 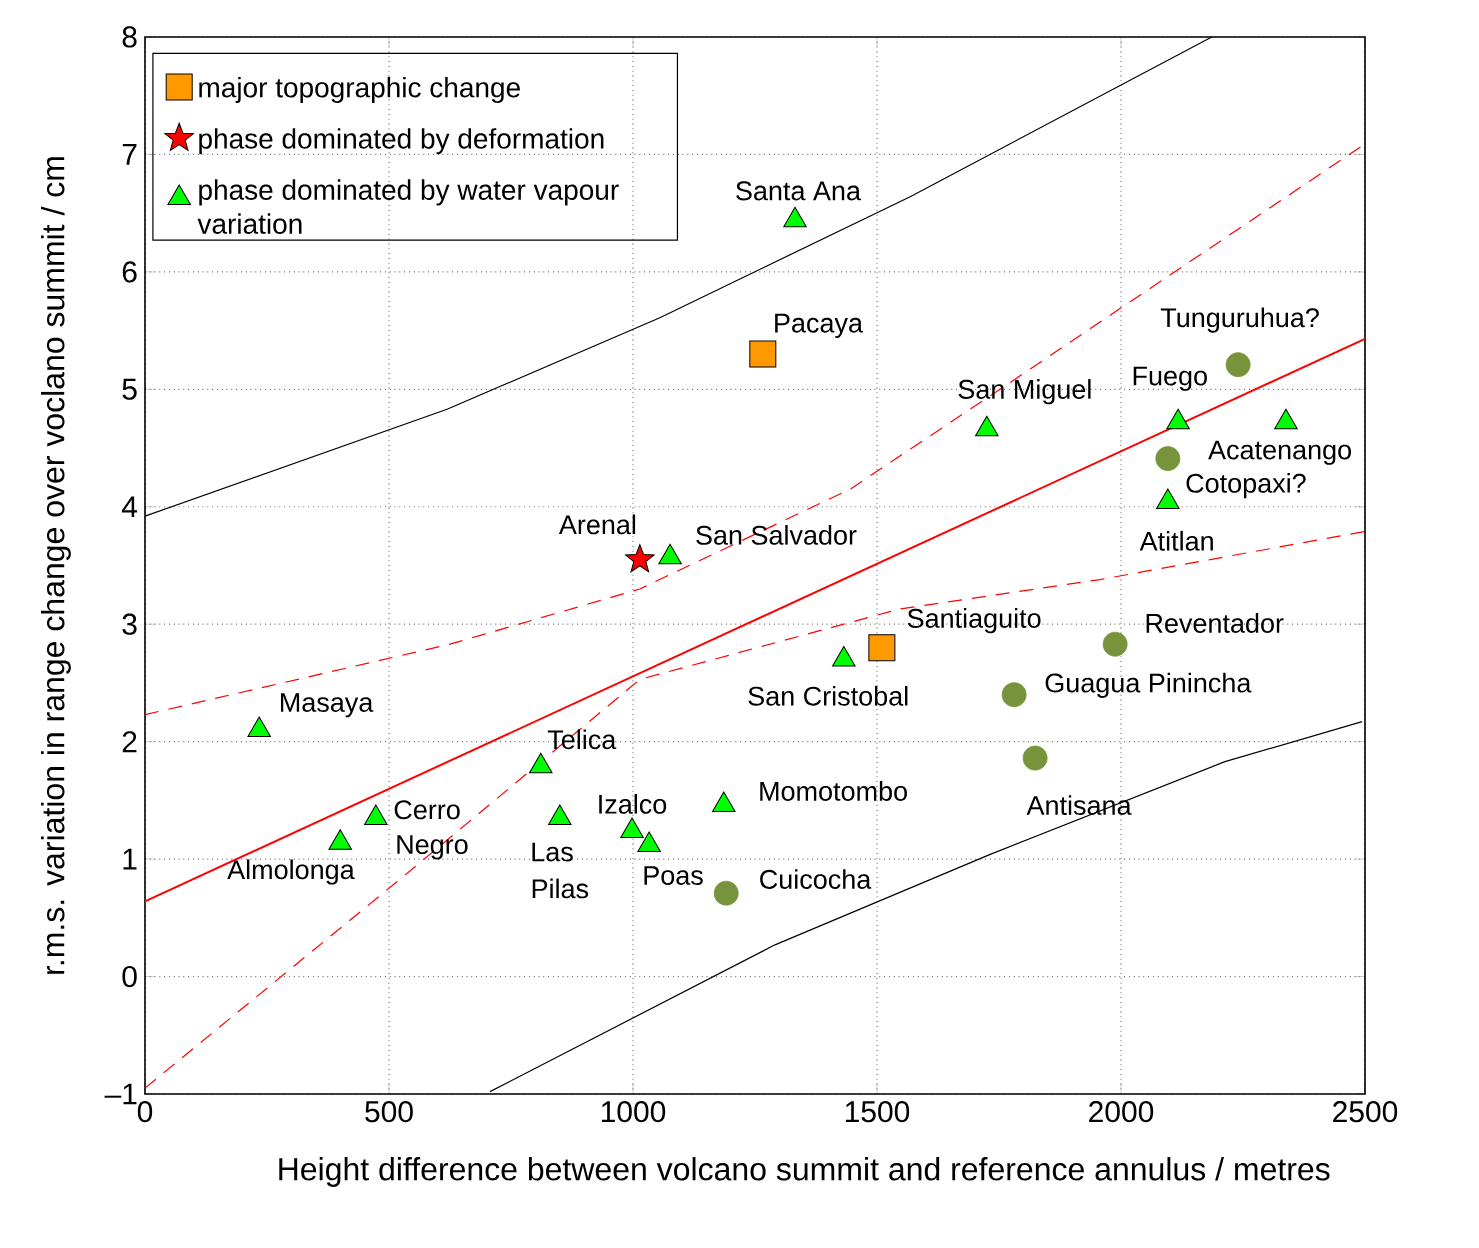 What do you see at coordinates (120, 1094) in the screenshot?
I see `y-tick-label: –1` at bounding box center [120, 1094].